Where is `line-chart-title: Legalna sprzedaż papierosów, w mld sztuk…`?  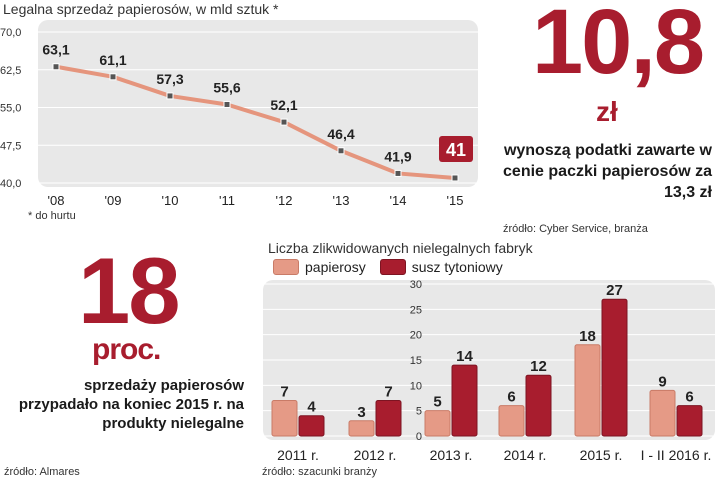 line-chart-title: Legalna sprzedaż papierosów, w mld sztuk… is located at coordinates (141, 9).